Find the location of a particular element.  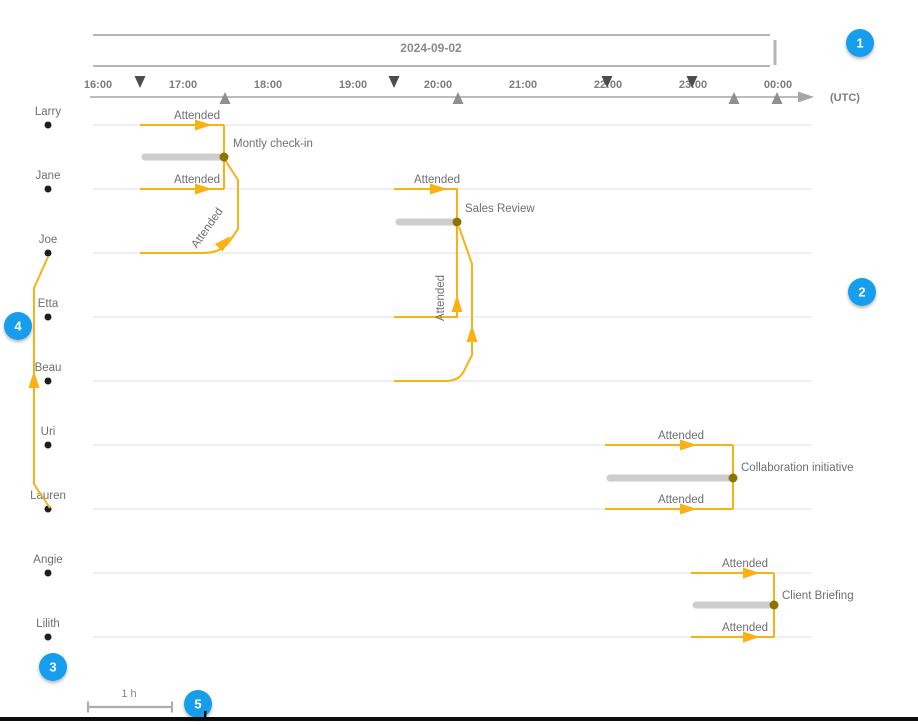

tick-00: 00:00 is located at coordinates (778, 85).